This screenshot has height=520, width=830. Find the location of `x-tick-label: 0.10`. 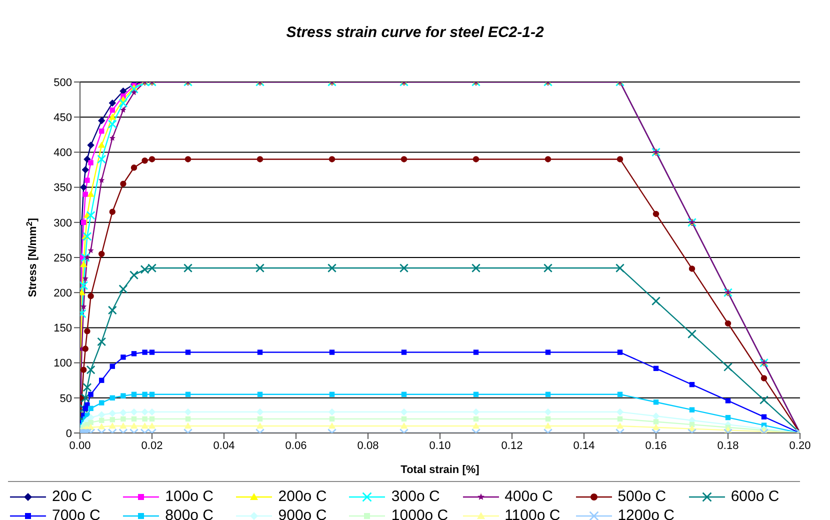

x-tick-label: 0.10 is located at coordinates (440, 446).